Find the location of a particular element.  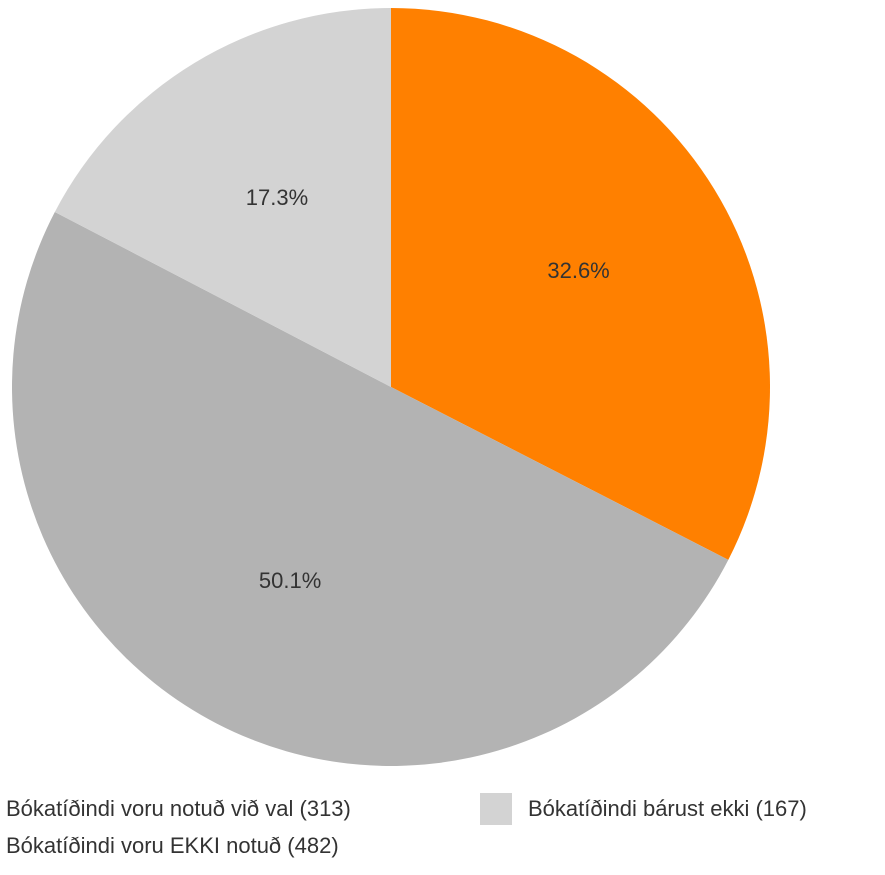

legend-item-used: Bókatíðindi voru notuð við val (313) is located at coordinates (175, 809).